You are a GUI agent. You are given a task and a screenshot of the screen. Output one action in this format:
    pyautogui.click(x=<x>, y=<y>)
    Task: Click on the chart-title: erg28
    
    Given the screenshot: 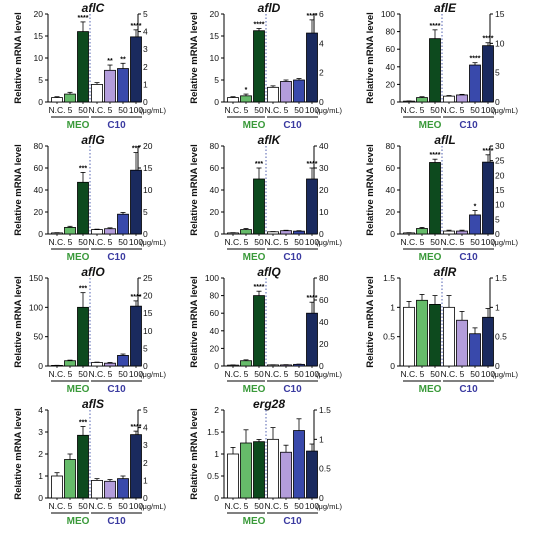 What is the action you would take?
    pyautogui.click(x=269, y=404)
    